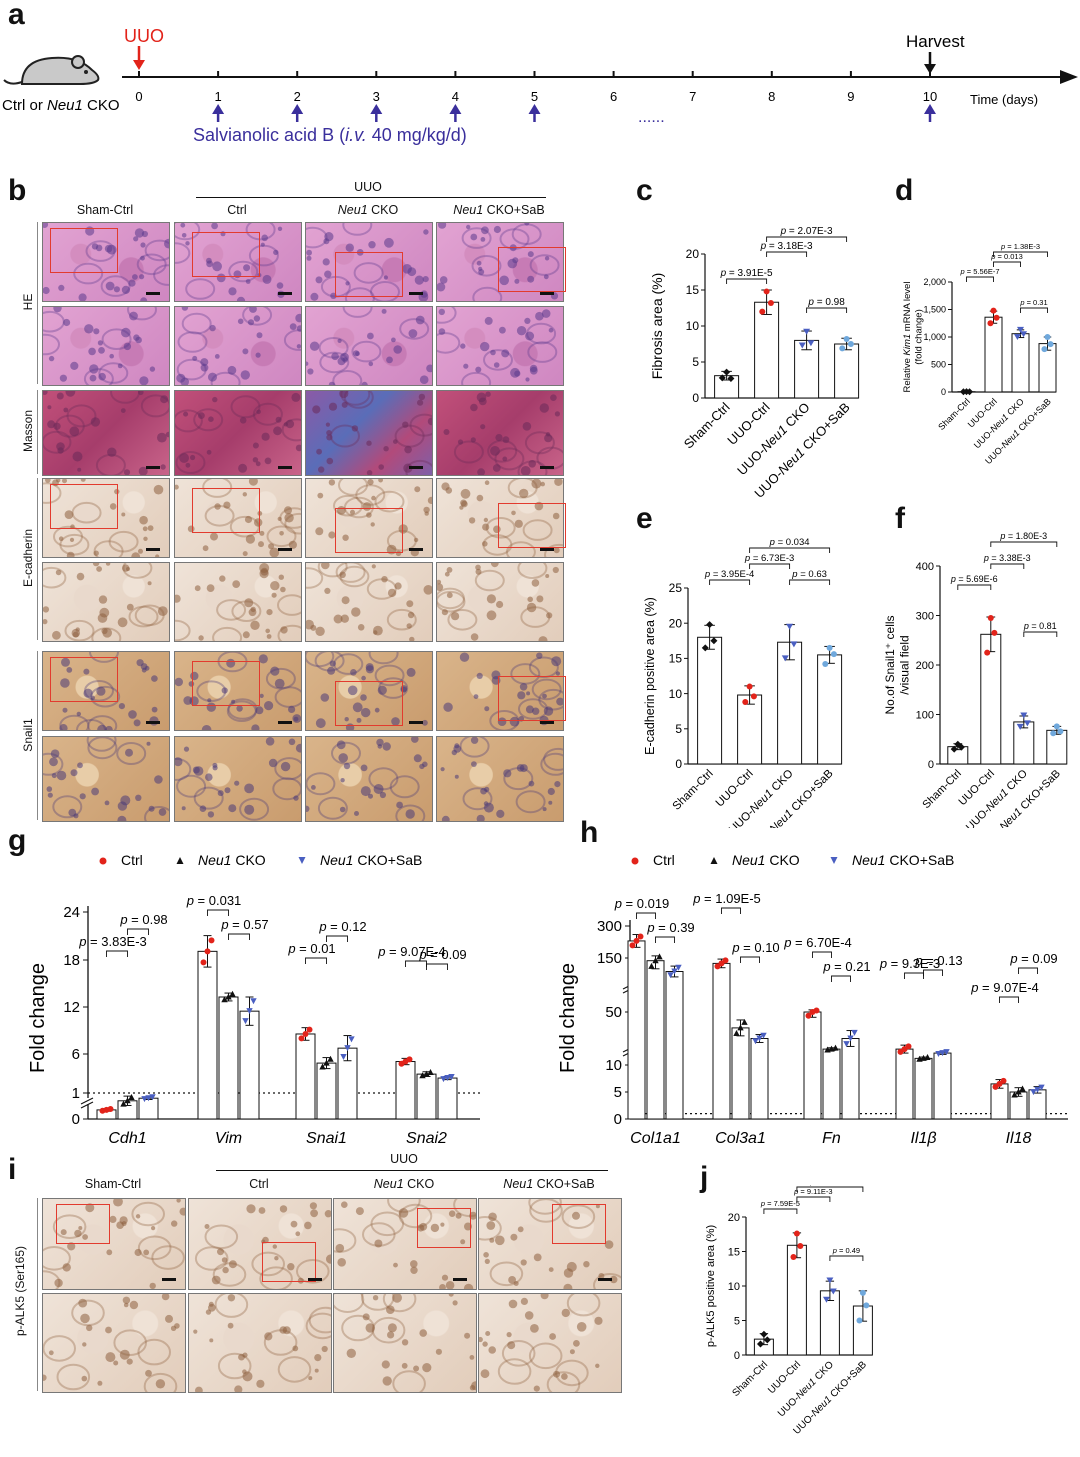  What do you see at coordinates (16, 15) in the screenshot?
I see `panel-label-a: a` at bounding box center [16, 15].